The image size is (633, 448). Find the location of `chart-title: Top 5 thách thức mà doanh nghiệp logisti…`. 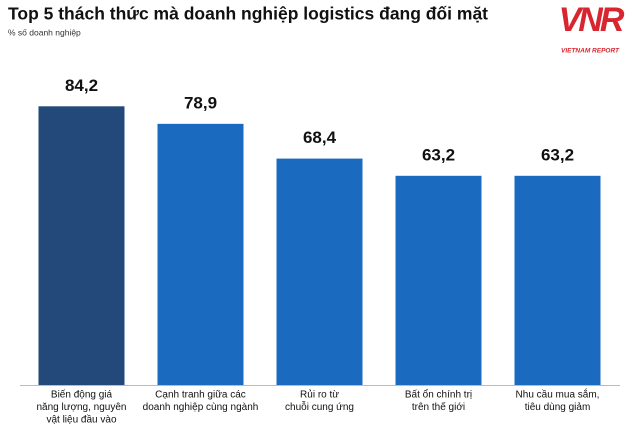

chart-title: Top 5 thách thức mà doanh nghiệp logisti… is located at coordinates (248, 14).